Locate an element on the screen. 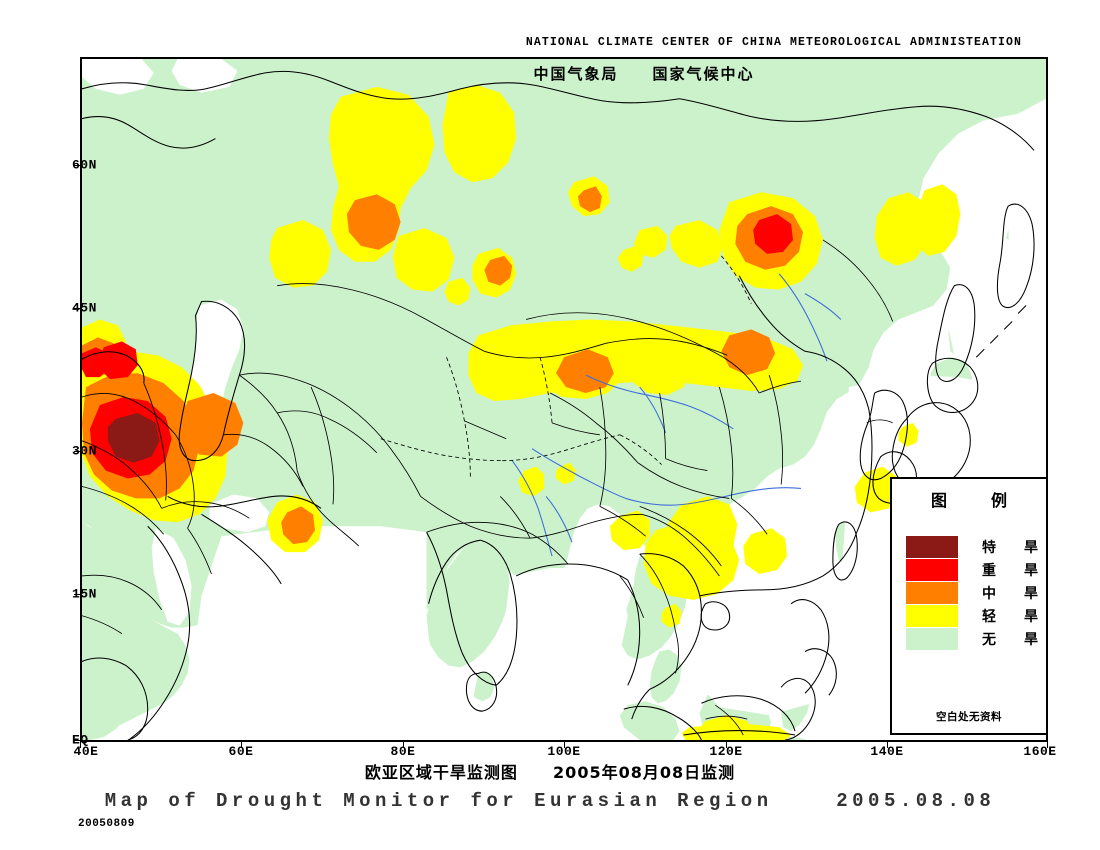  legend-title: 图 例 is located at coordinates (975, 500).